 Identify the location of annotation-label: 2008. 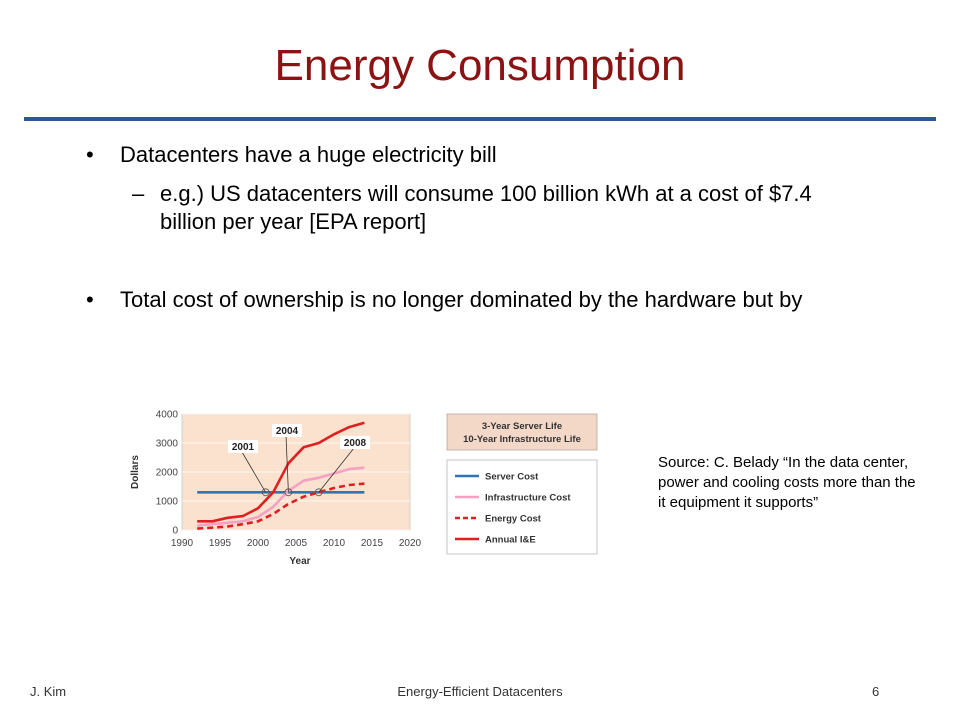
(355, 443).